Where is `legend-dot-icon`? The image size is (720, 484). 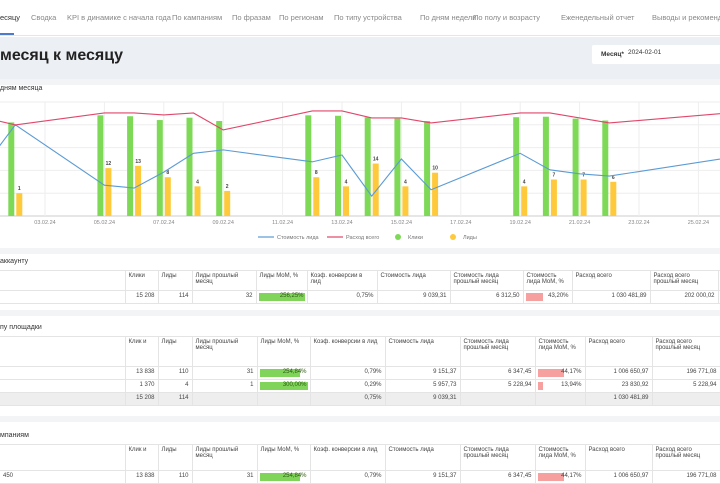
legend-dot-icon is located at coordinates (398, 237).